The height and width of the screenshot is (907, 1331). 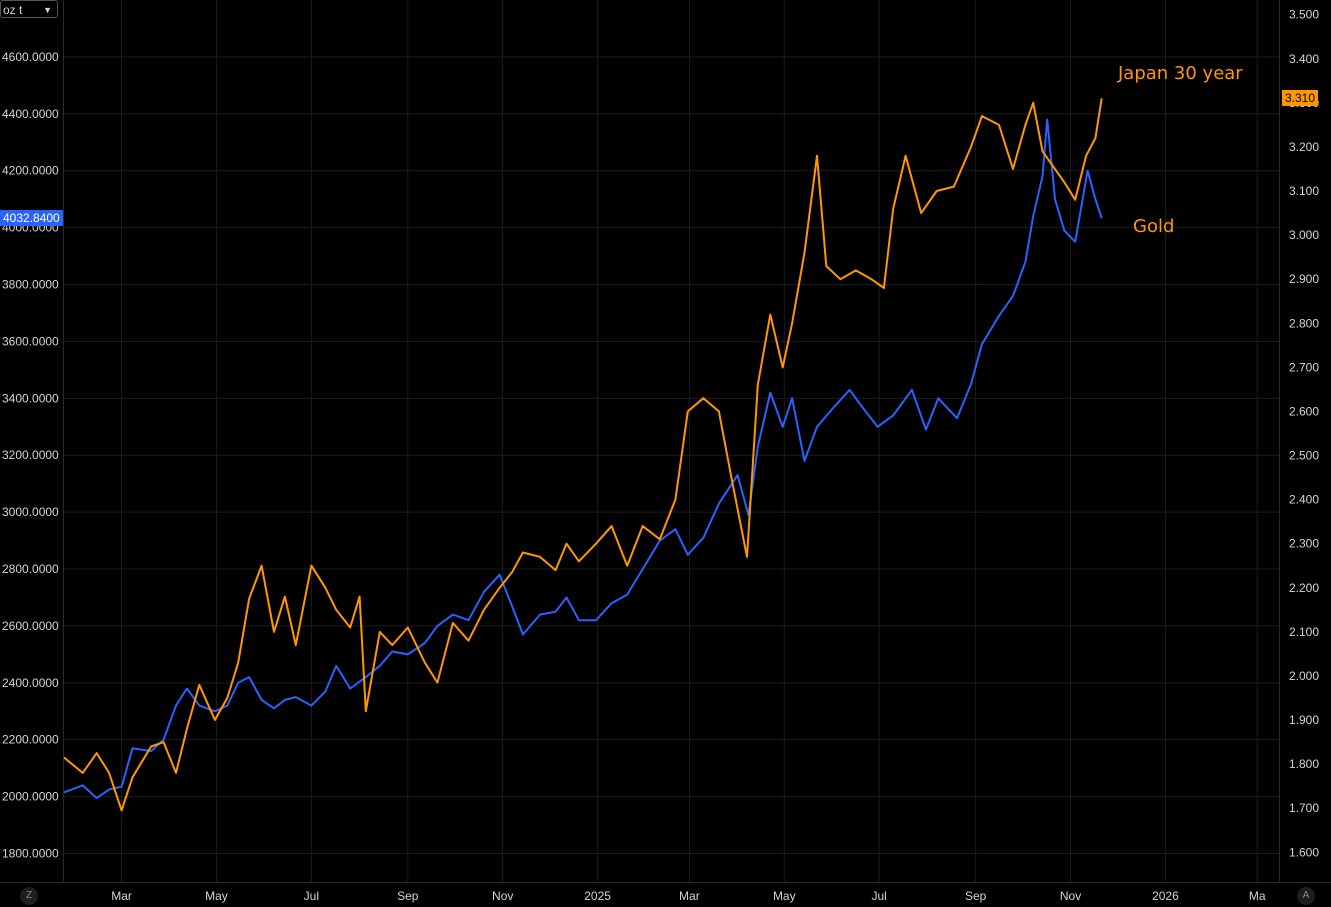 What do you see at coordinates (30, 569) in the screenshot?
I see `left-tick-label: 2800.0000` at bounding box center [30, 569].